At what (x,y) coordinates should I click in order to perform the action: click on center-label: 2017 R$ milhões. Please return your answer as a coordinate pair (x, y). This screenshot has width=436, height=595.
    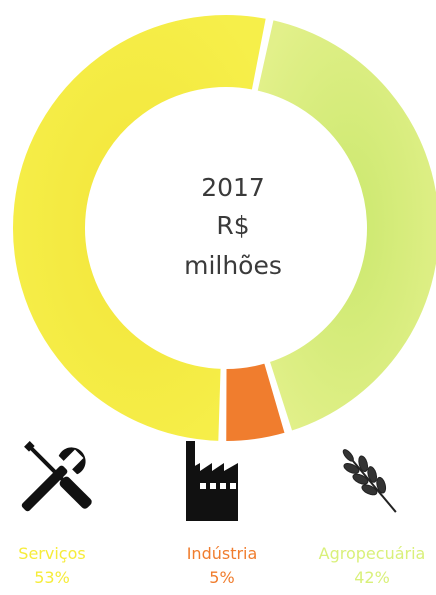
    Looking at the image, I should click on (233, 226).